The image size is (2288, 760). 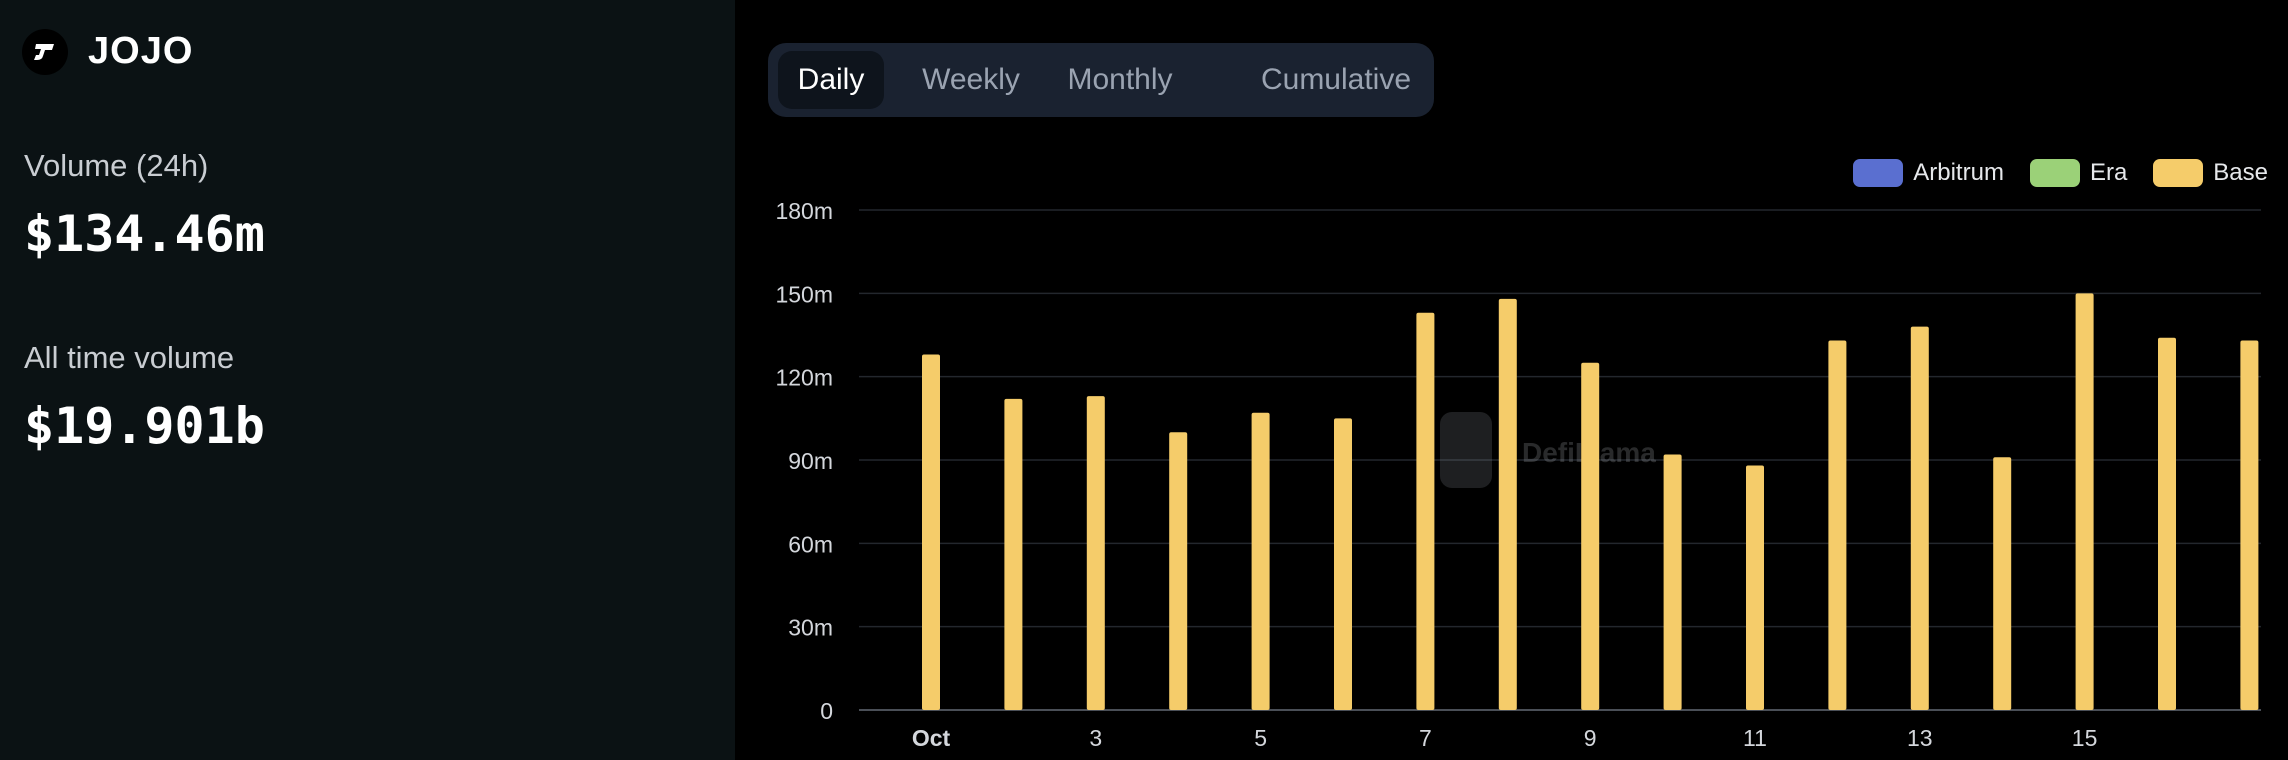 What do you see at coordinates (1466, 450) in the screenshot?
I see `llama-logo-icon` at bounding box center [1466, 450].